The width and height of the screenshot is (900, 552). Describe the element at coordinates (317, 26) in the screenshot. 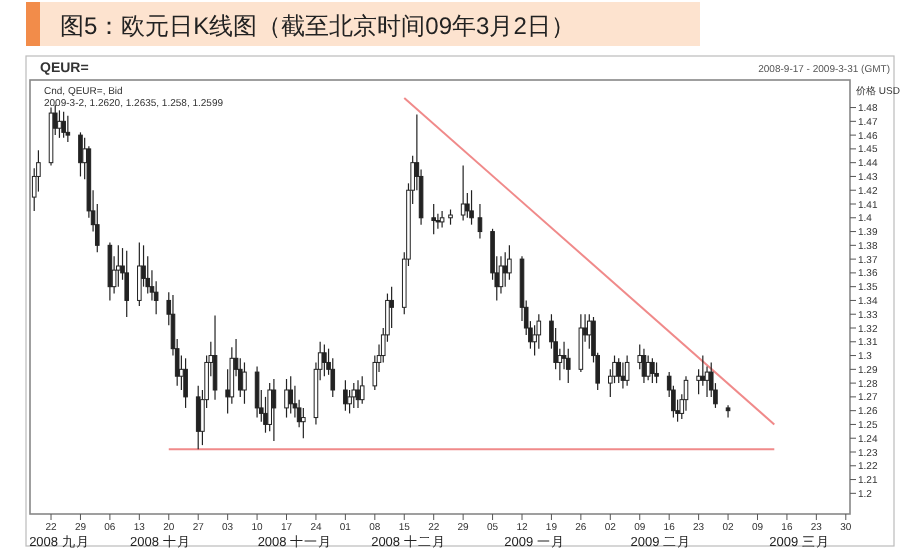

I see `chart-title: 图5：欧元日K线图（截至北京时间09年3月2日）` at that location.